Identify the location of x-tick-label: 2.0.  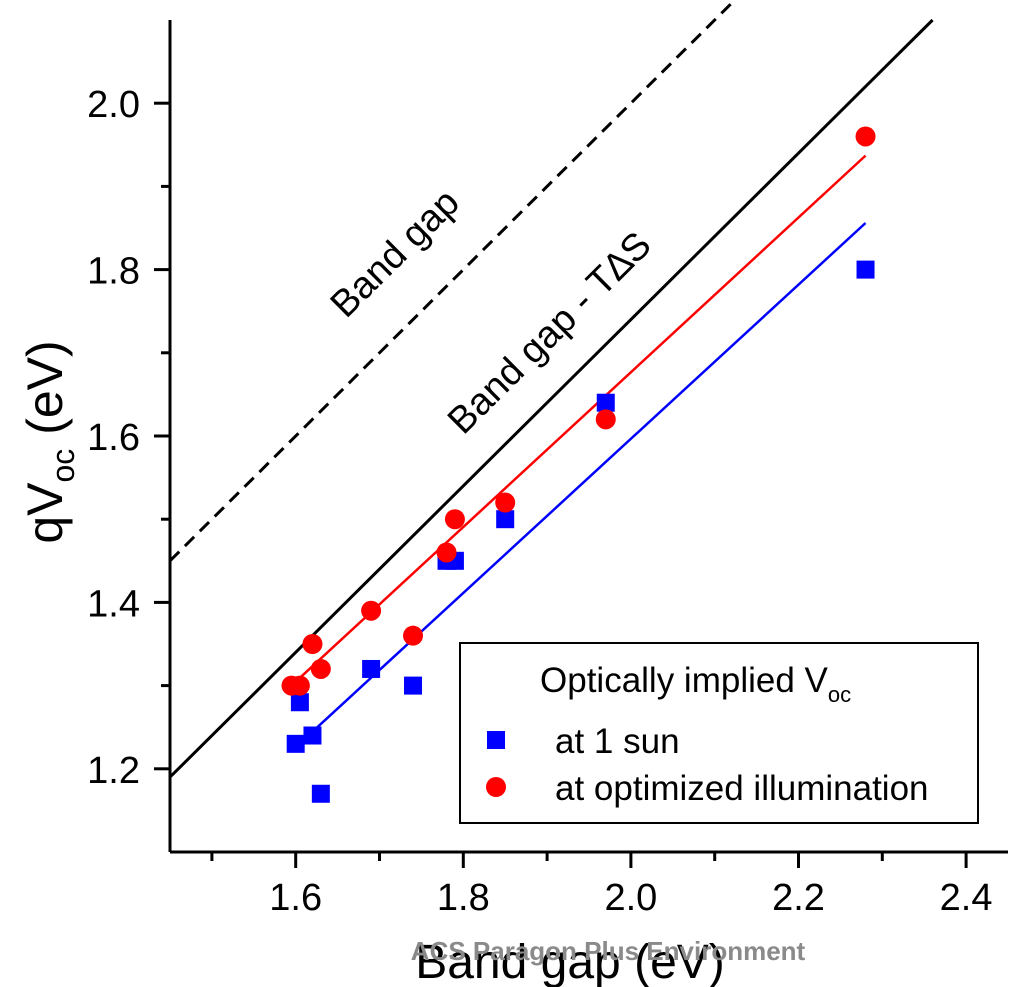
(630, 898).